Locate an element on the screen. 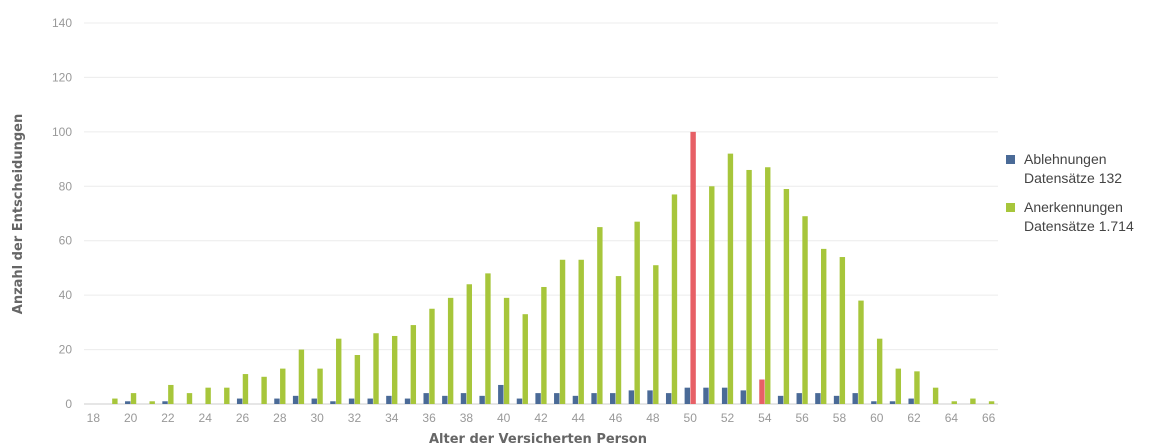 Image resolution: width=1156 pixels, height=448 pixels. y-axis-title: Anzahl der Entscheidungen is located at coordinates (18, 214).